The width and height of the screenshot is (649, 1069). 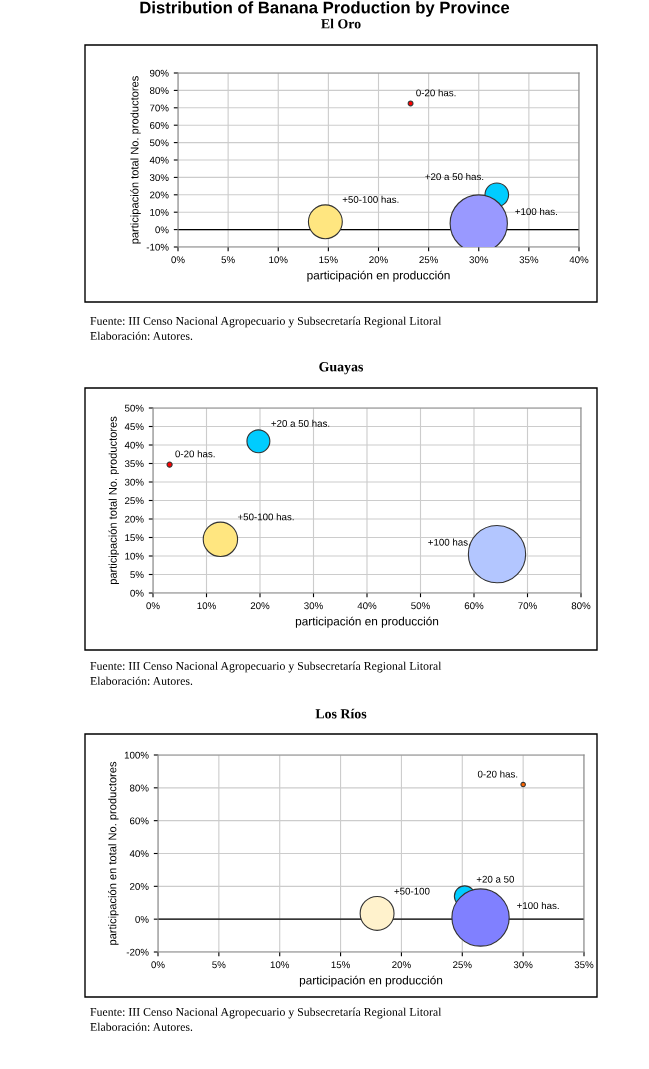 What do you see at coordinates (134, 427) in the screenshot?
I see `y-tick-label: 45%` at bounding box center [134, 427].